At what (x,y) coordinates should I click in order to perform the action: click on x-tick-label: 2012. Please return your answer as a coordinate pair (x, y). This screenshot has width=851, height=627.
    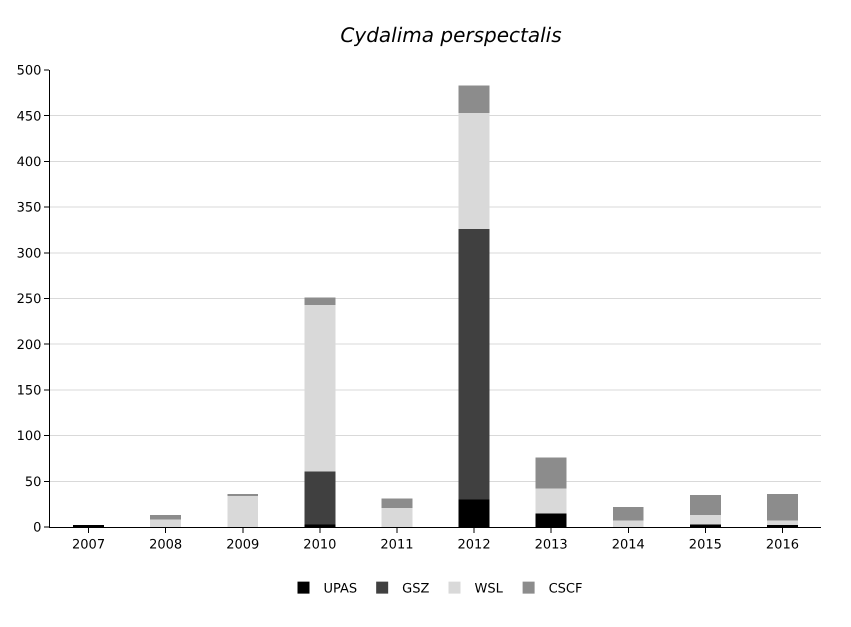
    Looking at the image, I should click on (474, 545).